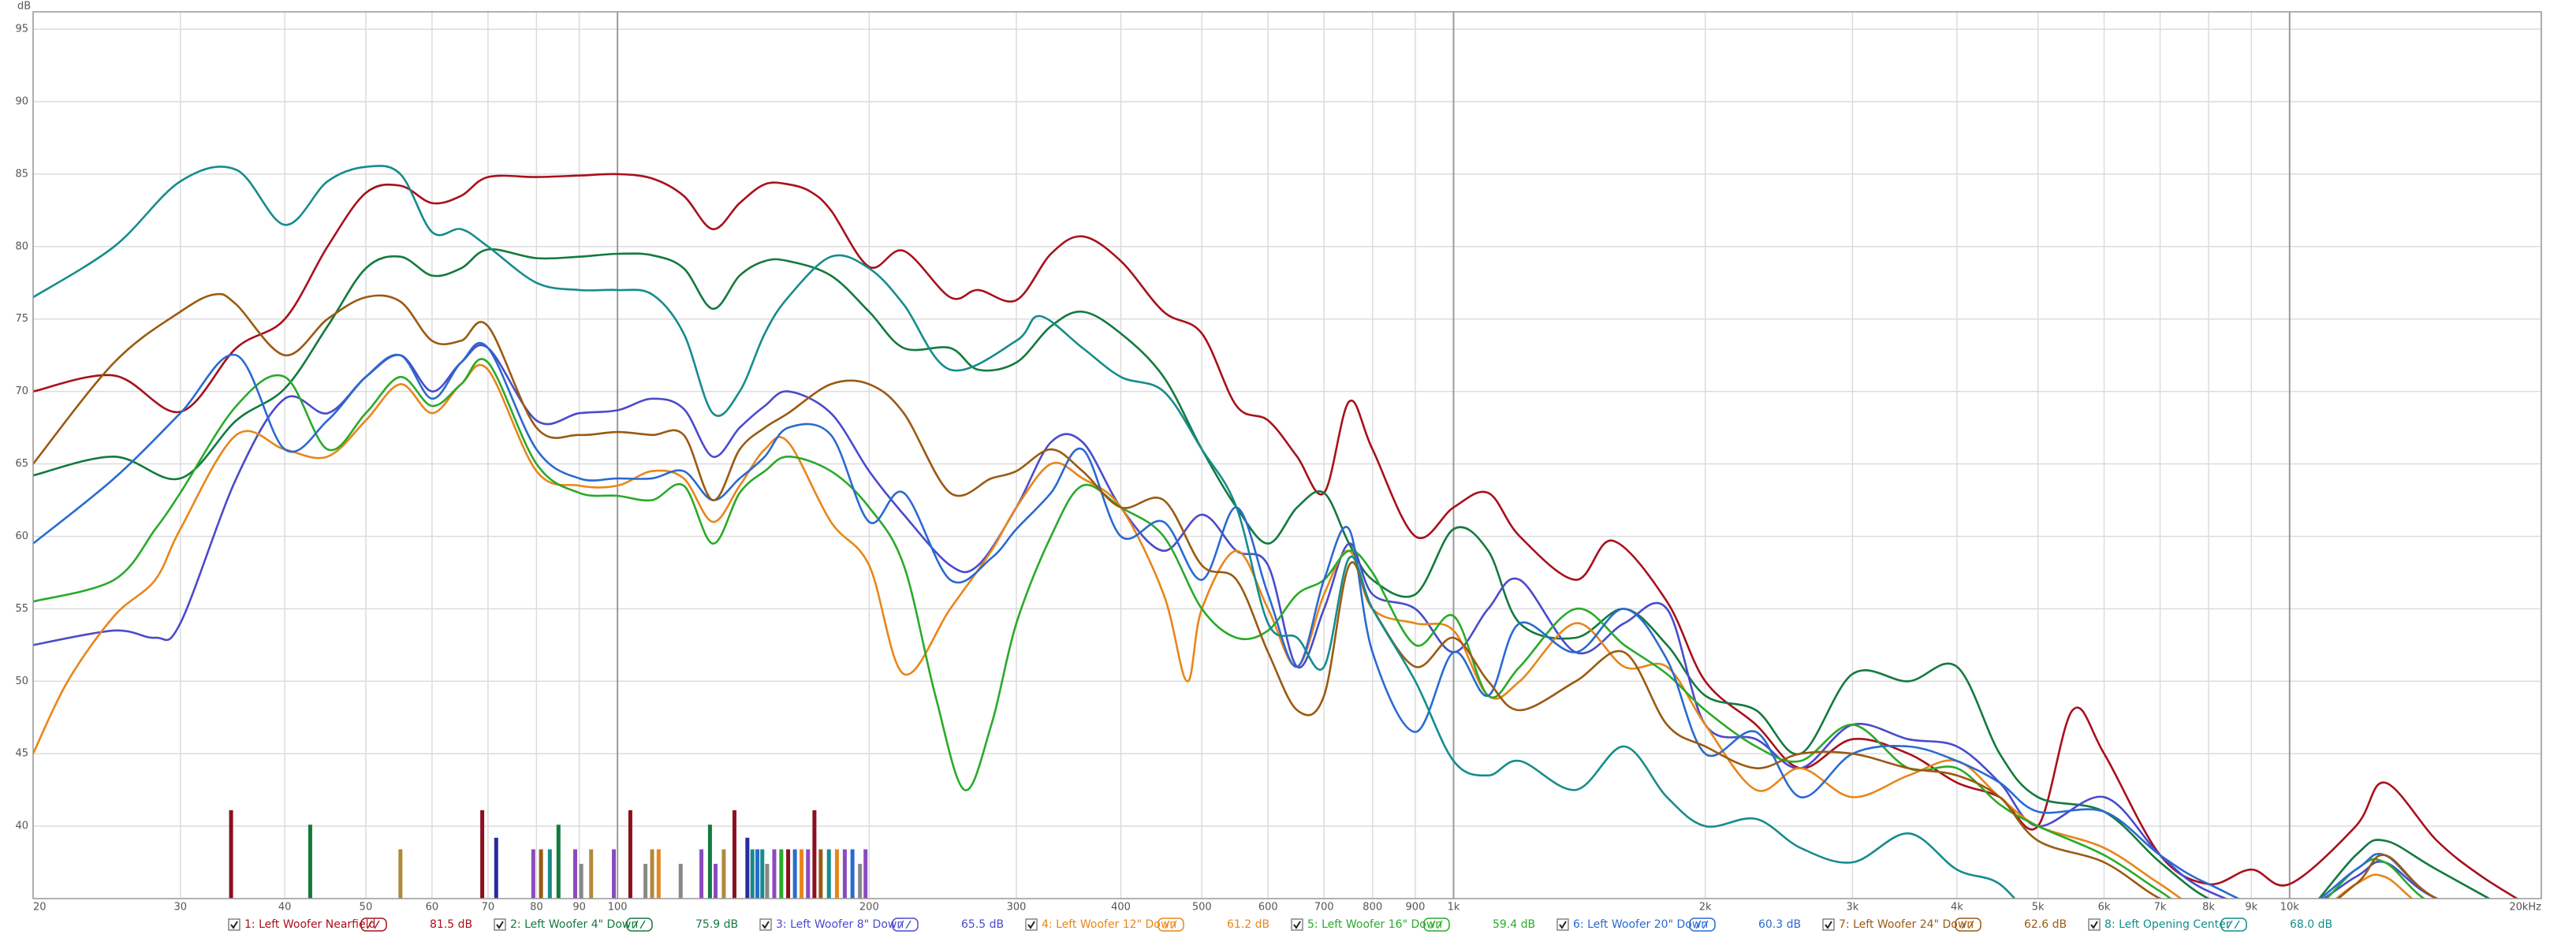  Describe the element at coordinates (21, 29) in the screenshot. I see `y-tick-label: 95` at that location.